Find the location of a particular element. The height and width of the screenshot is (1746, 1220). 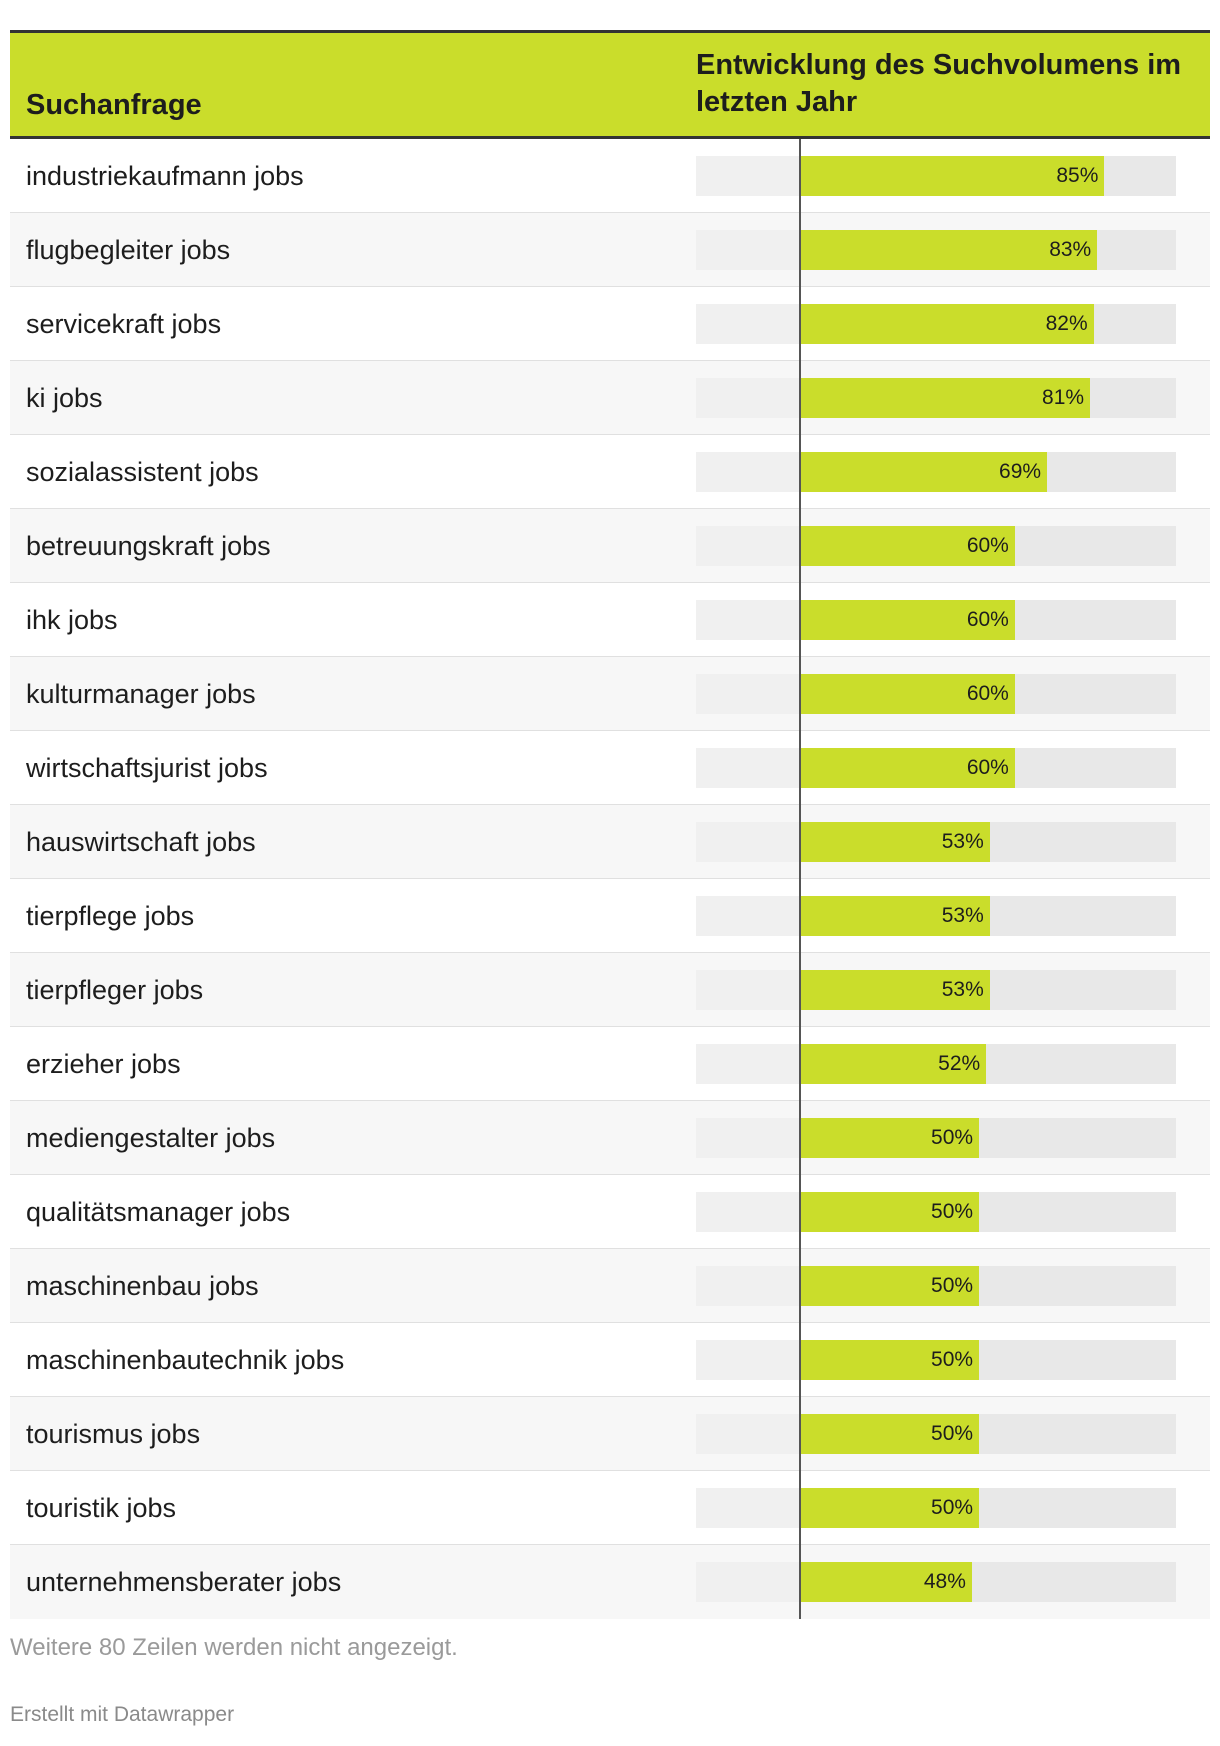

query-label: tourismus jobs is located at coordinates (113, 1434).